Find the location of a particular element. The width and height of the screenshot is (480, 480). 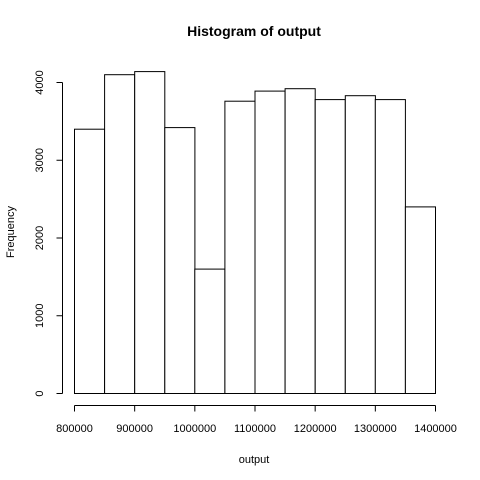

x-tick-label: 1300000 is located at coordinates (375, 429).